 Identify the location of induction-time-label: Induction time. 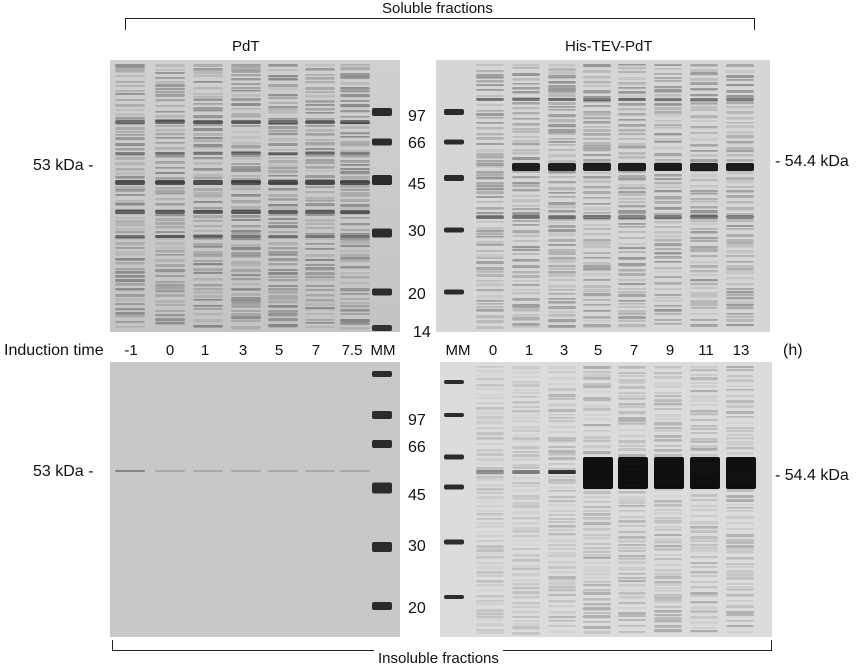
(54, 350).